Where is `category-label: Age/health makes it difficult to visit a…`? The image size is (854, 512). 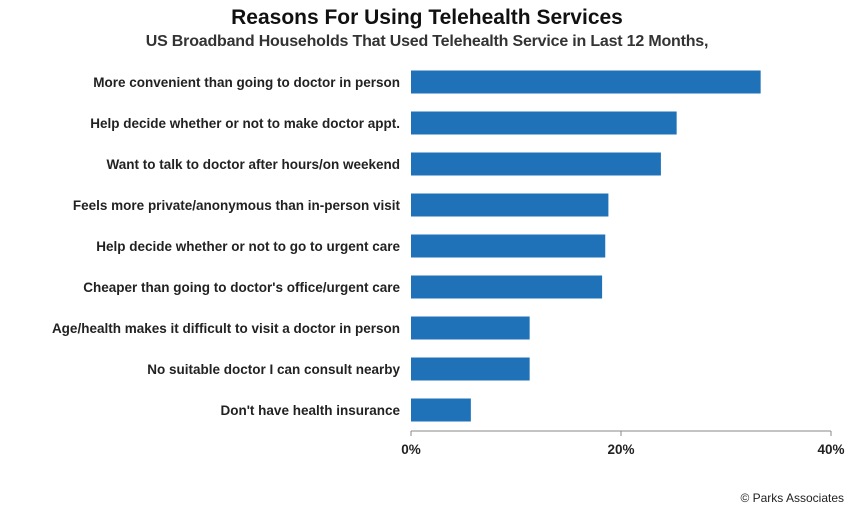
category-label: Age/health makes it difficult to visit a… is located at coordinates (226, 328).